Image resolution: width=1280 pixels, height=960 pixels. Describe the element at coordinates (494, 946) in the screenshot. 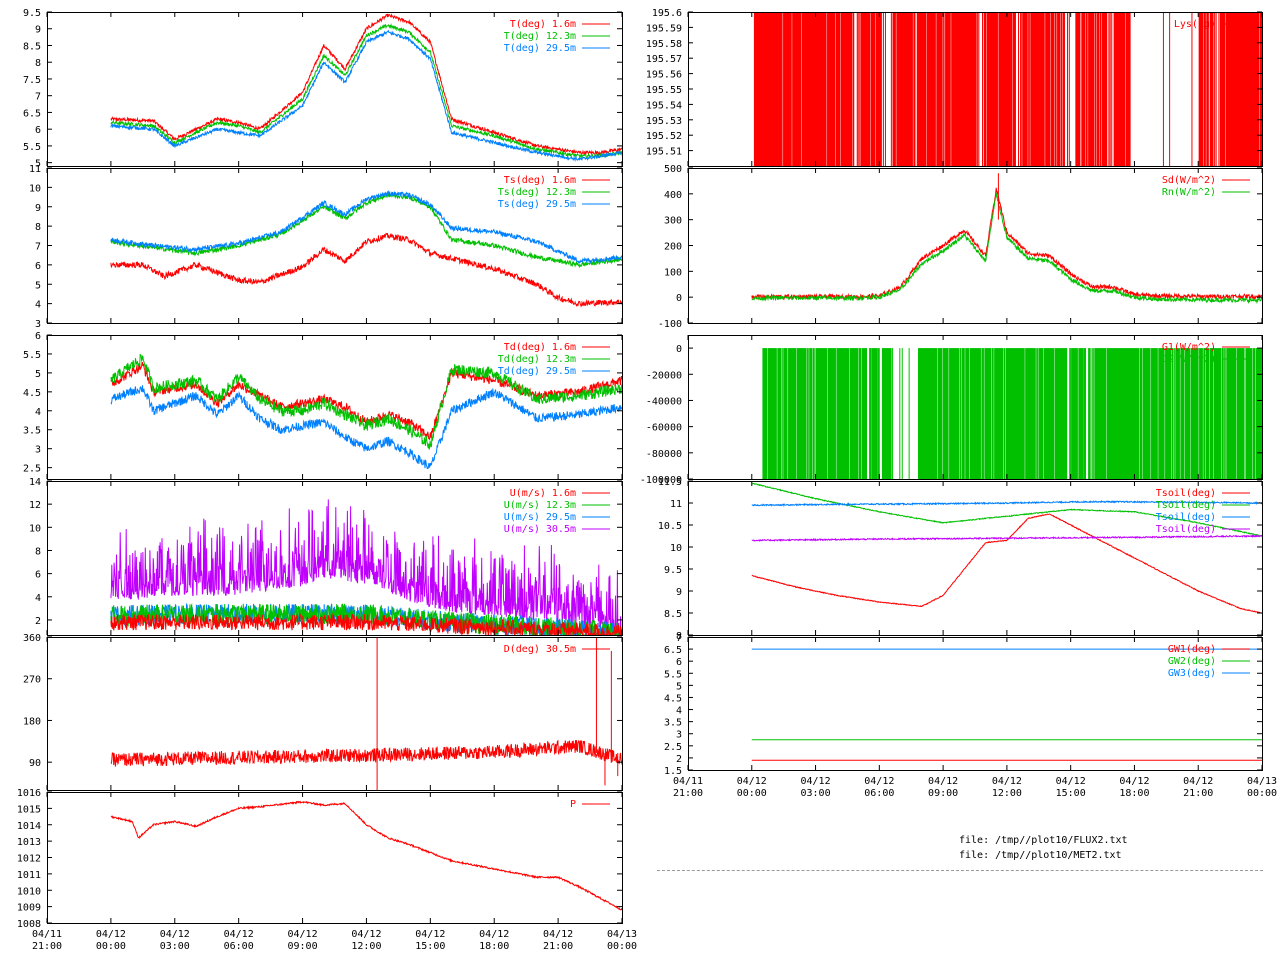

I see `x-tick-label-time: 18:00` at that location.